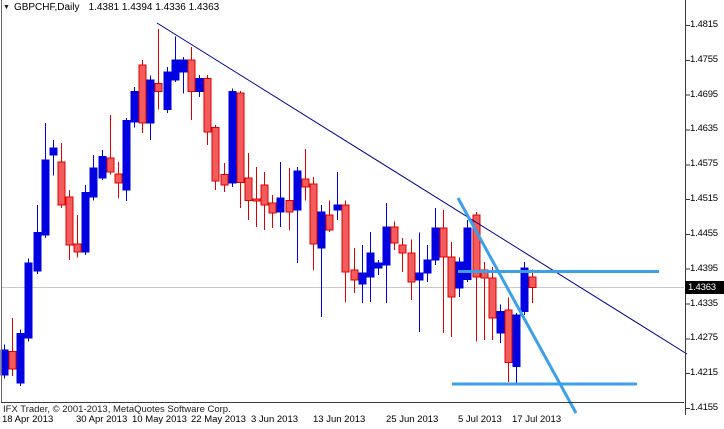 This screenshot has height=429, width=724. I want to click on bid-price-label: 1.4363, so click(704, 287).